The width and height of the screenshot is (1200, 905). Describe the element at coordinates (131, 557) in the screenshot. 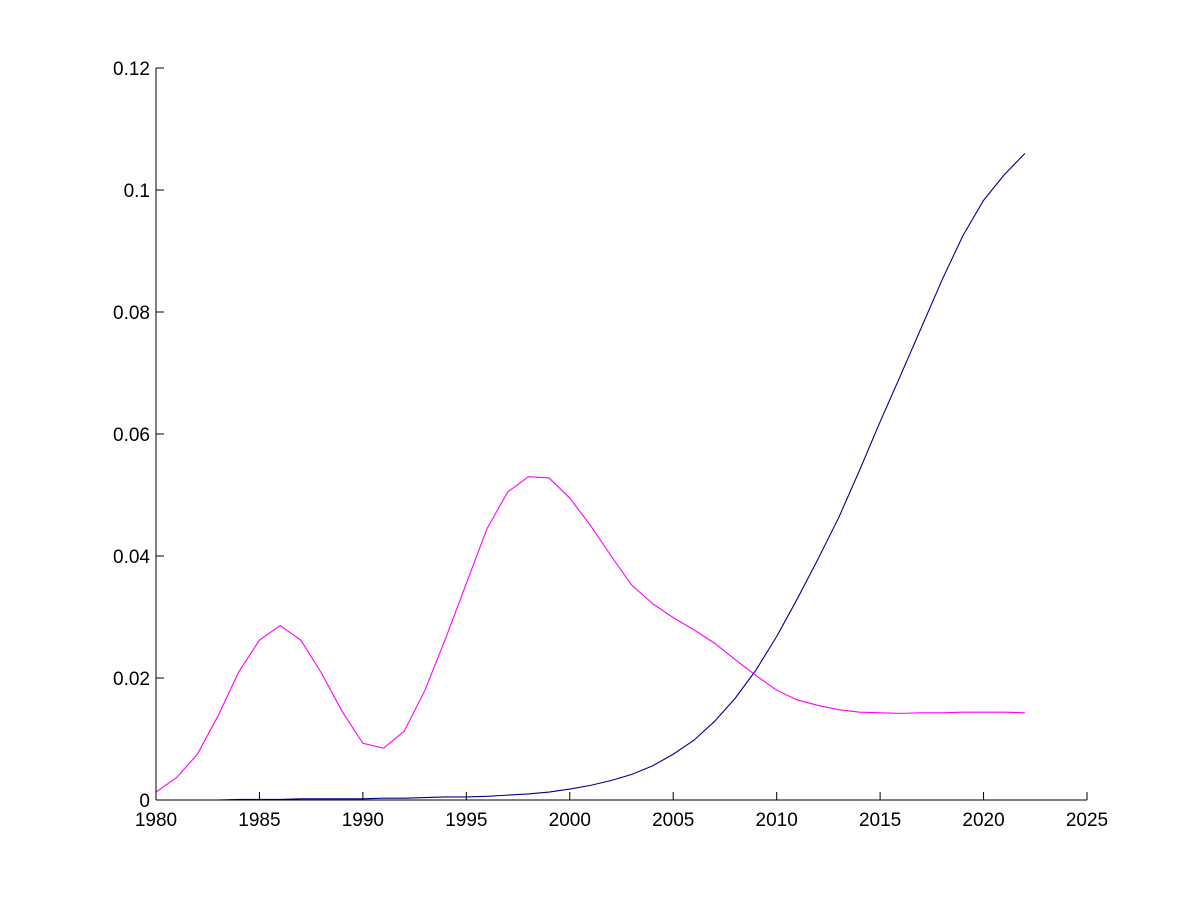

I see `y-tick-label: 0.04` at that location.